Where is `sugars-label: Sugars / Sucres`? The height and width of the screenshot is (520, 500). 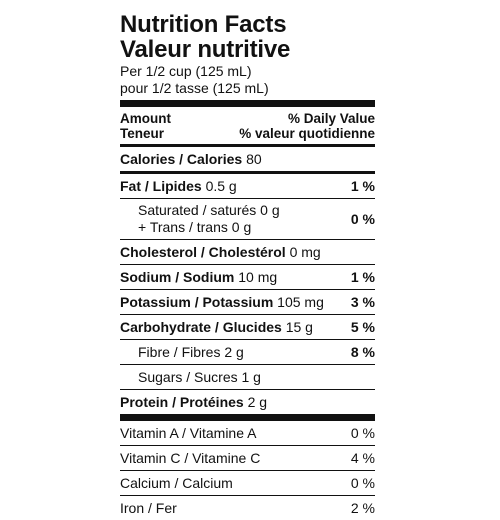
sugars-label: Sugars / Sucres is located at coordinates (188, 377).